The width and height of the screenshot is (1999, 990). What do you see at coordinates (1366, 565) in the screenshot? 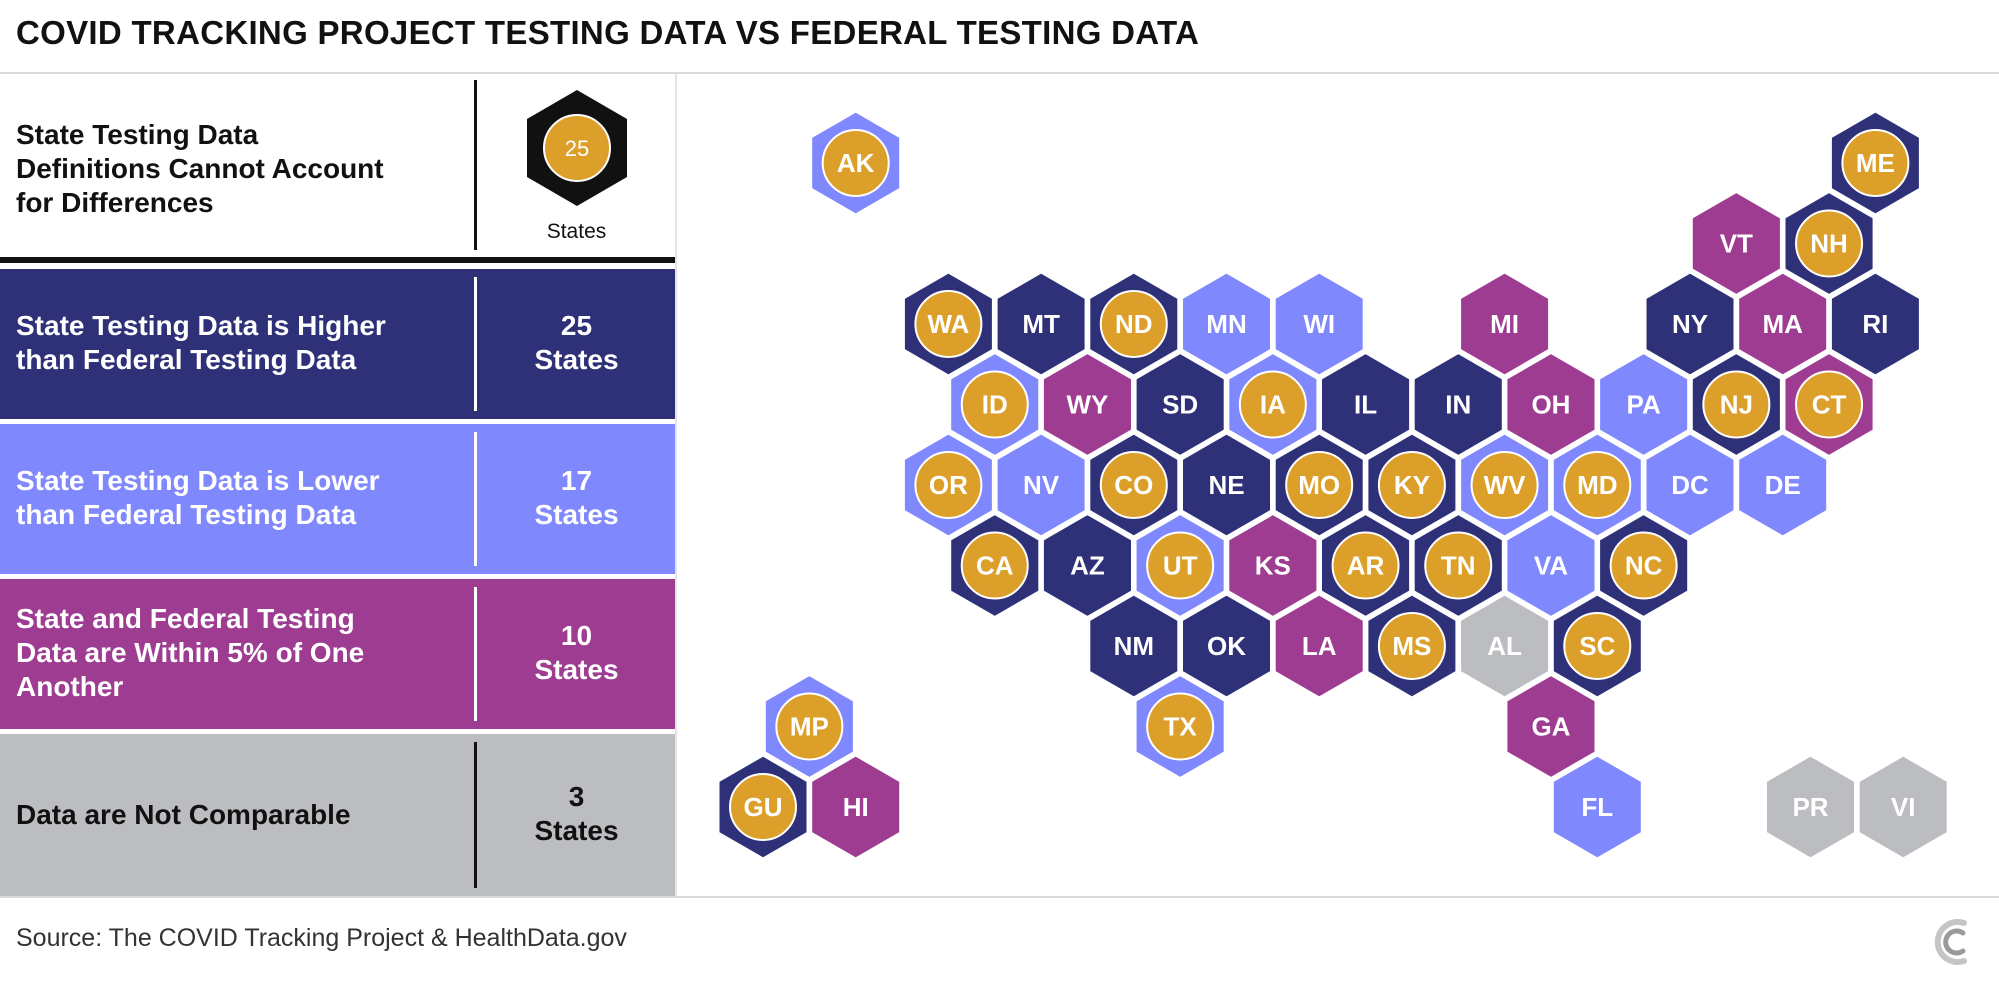
I see `state-tile-ar: AR` at bounding box center [1366, 565].